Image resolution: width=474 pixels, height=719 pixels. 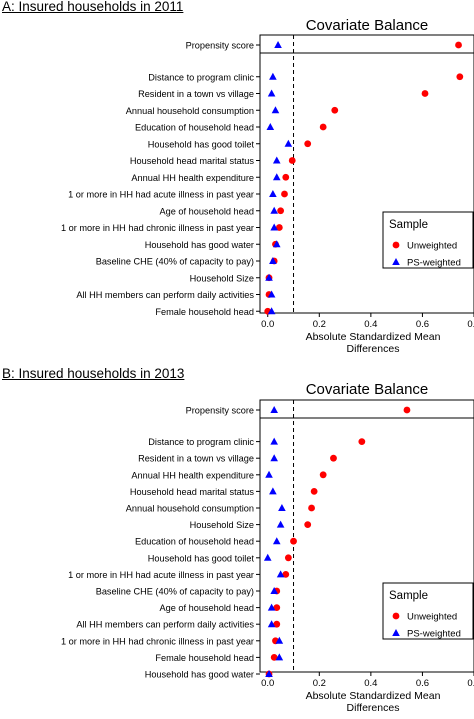 I want to click on b-category-label: Propensity score, so click(x=220, y=411).